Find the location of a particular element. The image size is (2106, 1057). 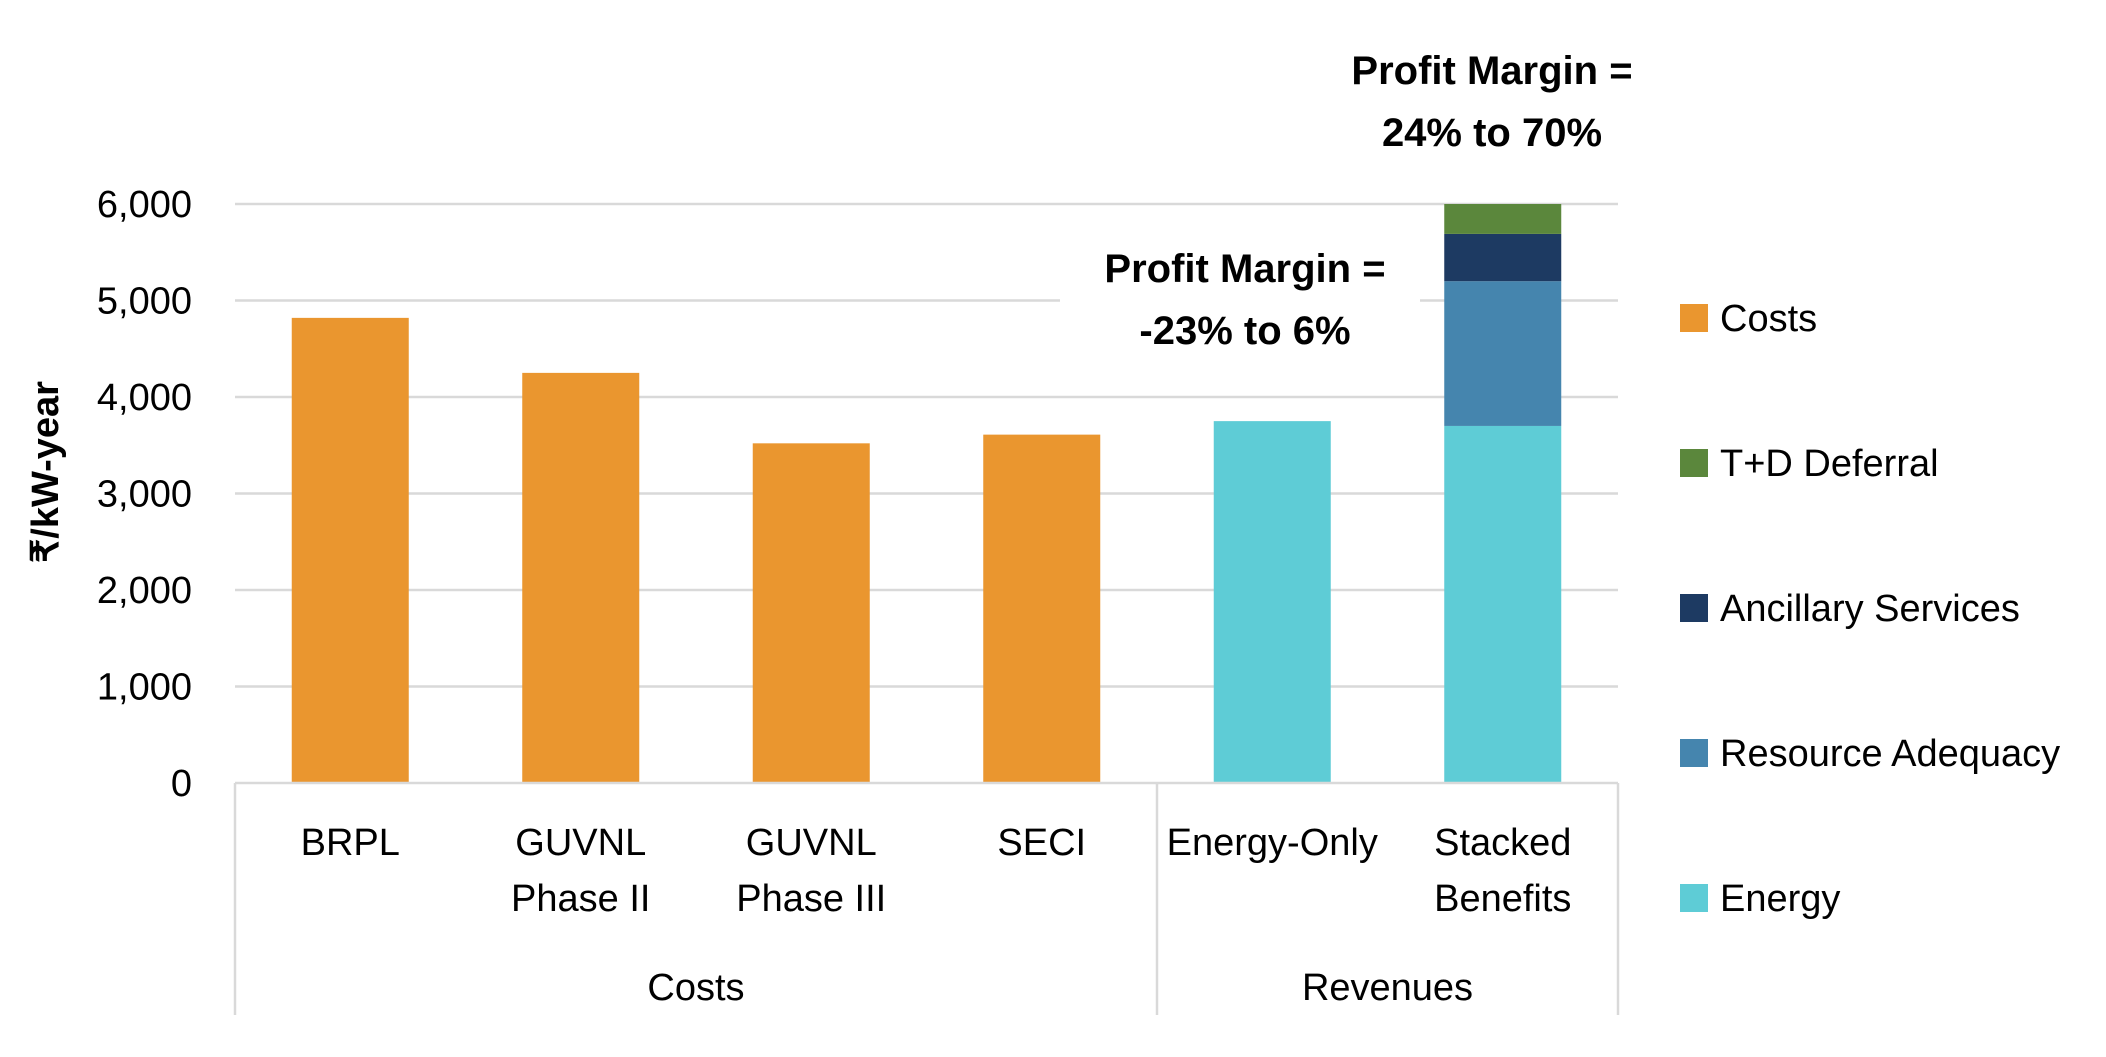

y-tick-label: 5,000 is located at coordinates (144, 302).